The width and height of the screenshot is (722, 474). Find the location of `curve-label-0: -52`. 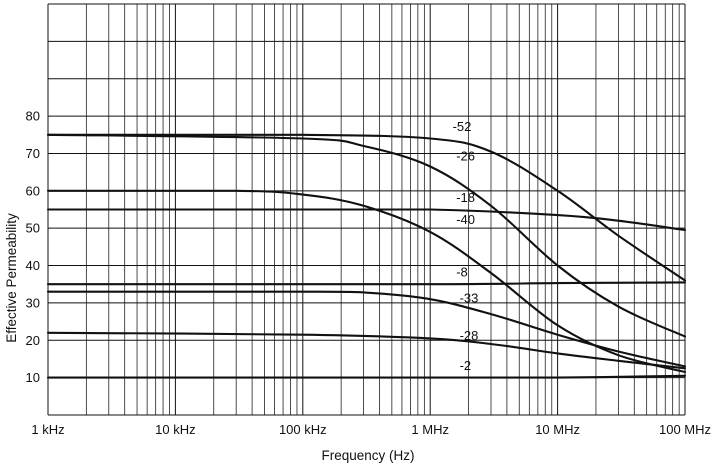

curve-label-0: -52 is located at coordinates (462, 126).